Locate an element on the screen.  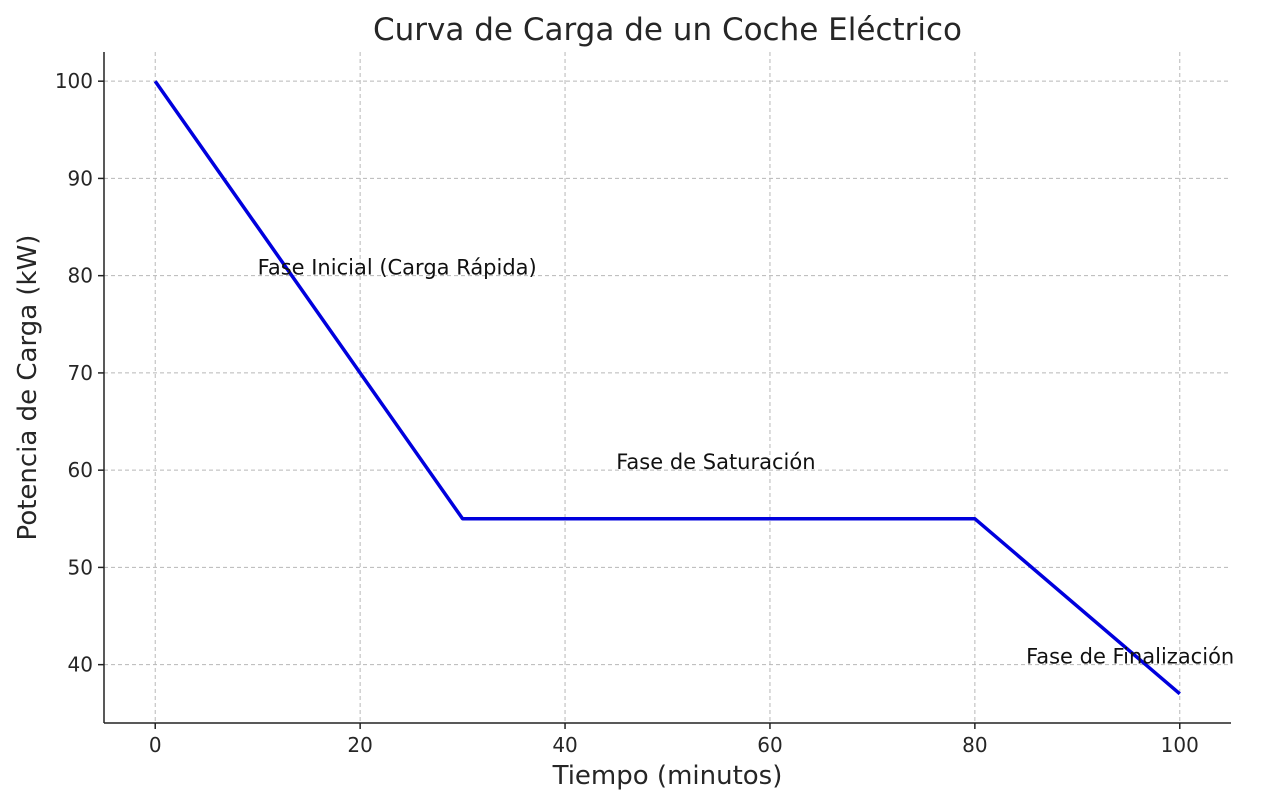
phase-annotation: Fase de Saturación is located at coordinates (715, 462).